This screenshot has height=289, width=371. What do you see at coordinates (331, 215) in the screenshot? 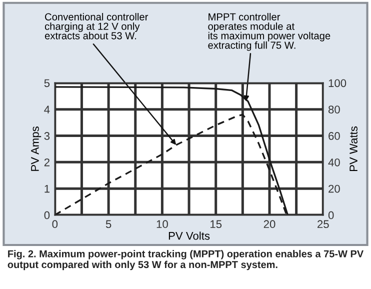
I see `y2-tick-label: 0` at bounding box center [331, 215].